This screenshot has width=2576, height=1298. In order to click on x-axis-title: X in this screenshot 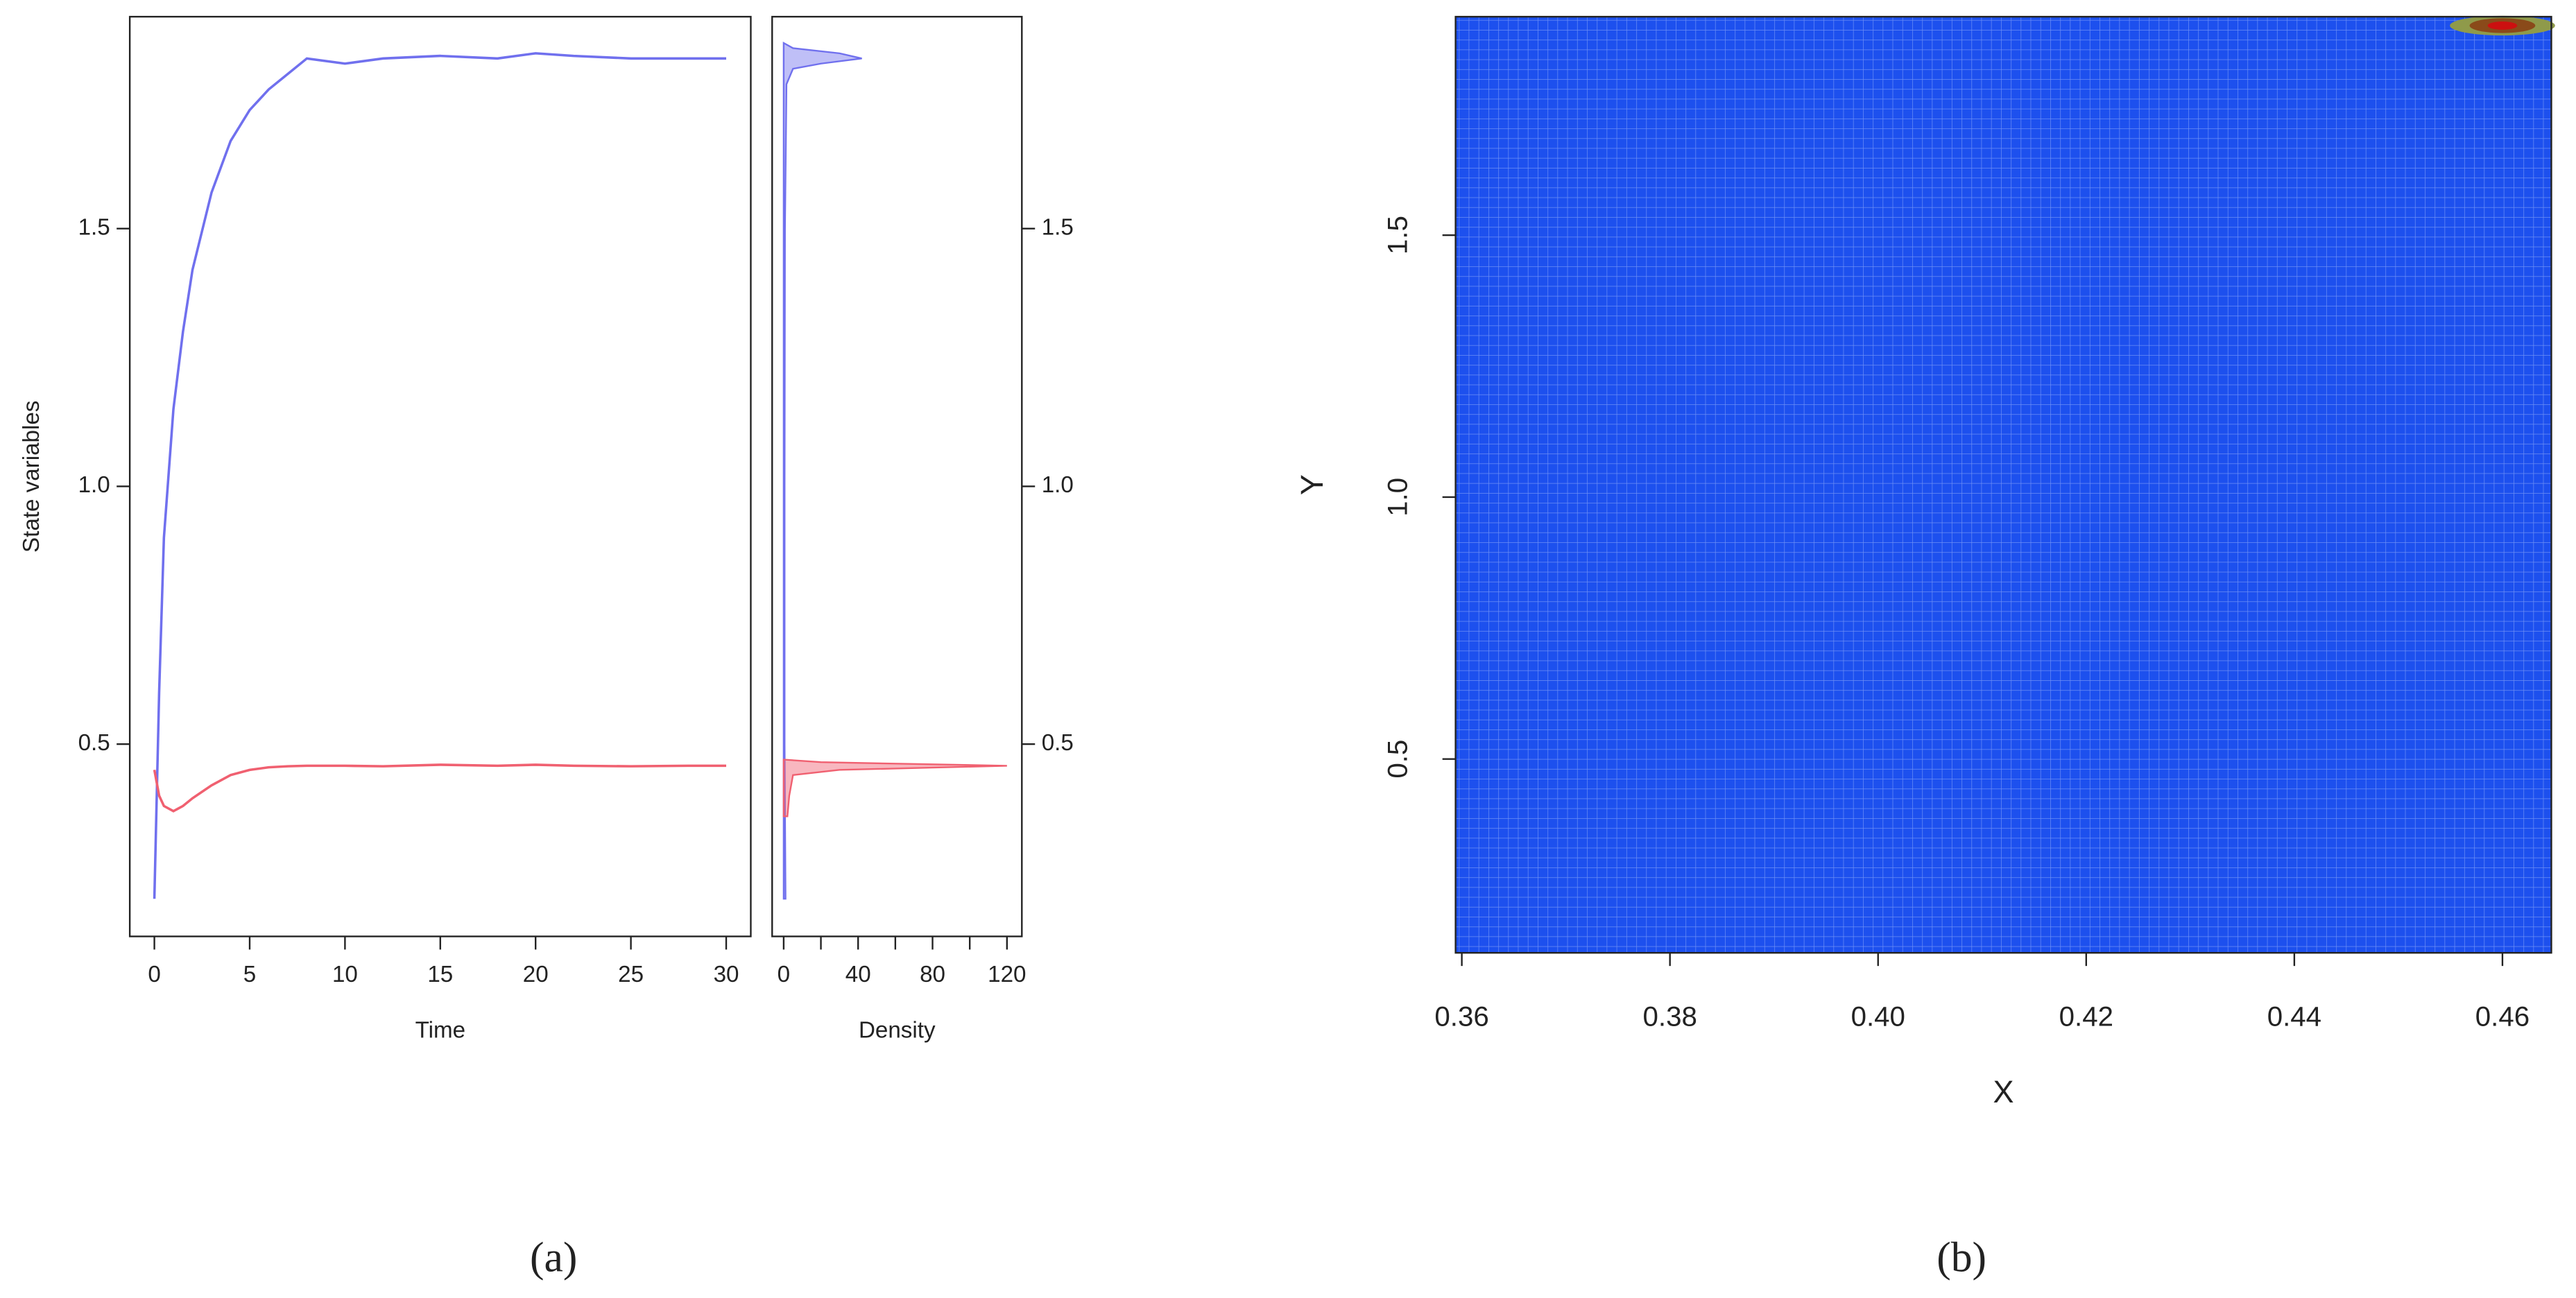, I will do `click(2003, 1091)`.